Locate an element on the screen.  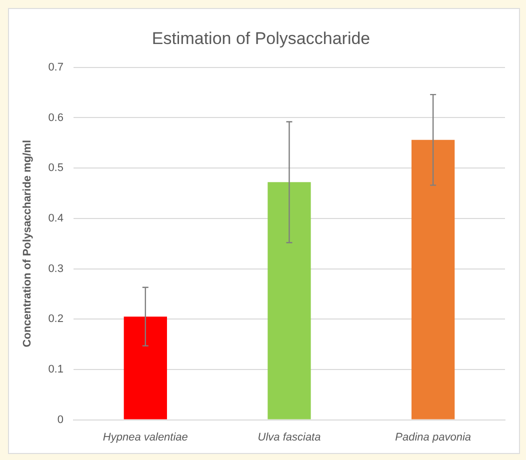
y-tick-label: 0.4 is located at coordinates (56, 218).